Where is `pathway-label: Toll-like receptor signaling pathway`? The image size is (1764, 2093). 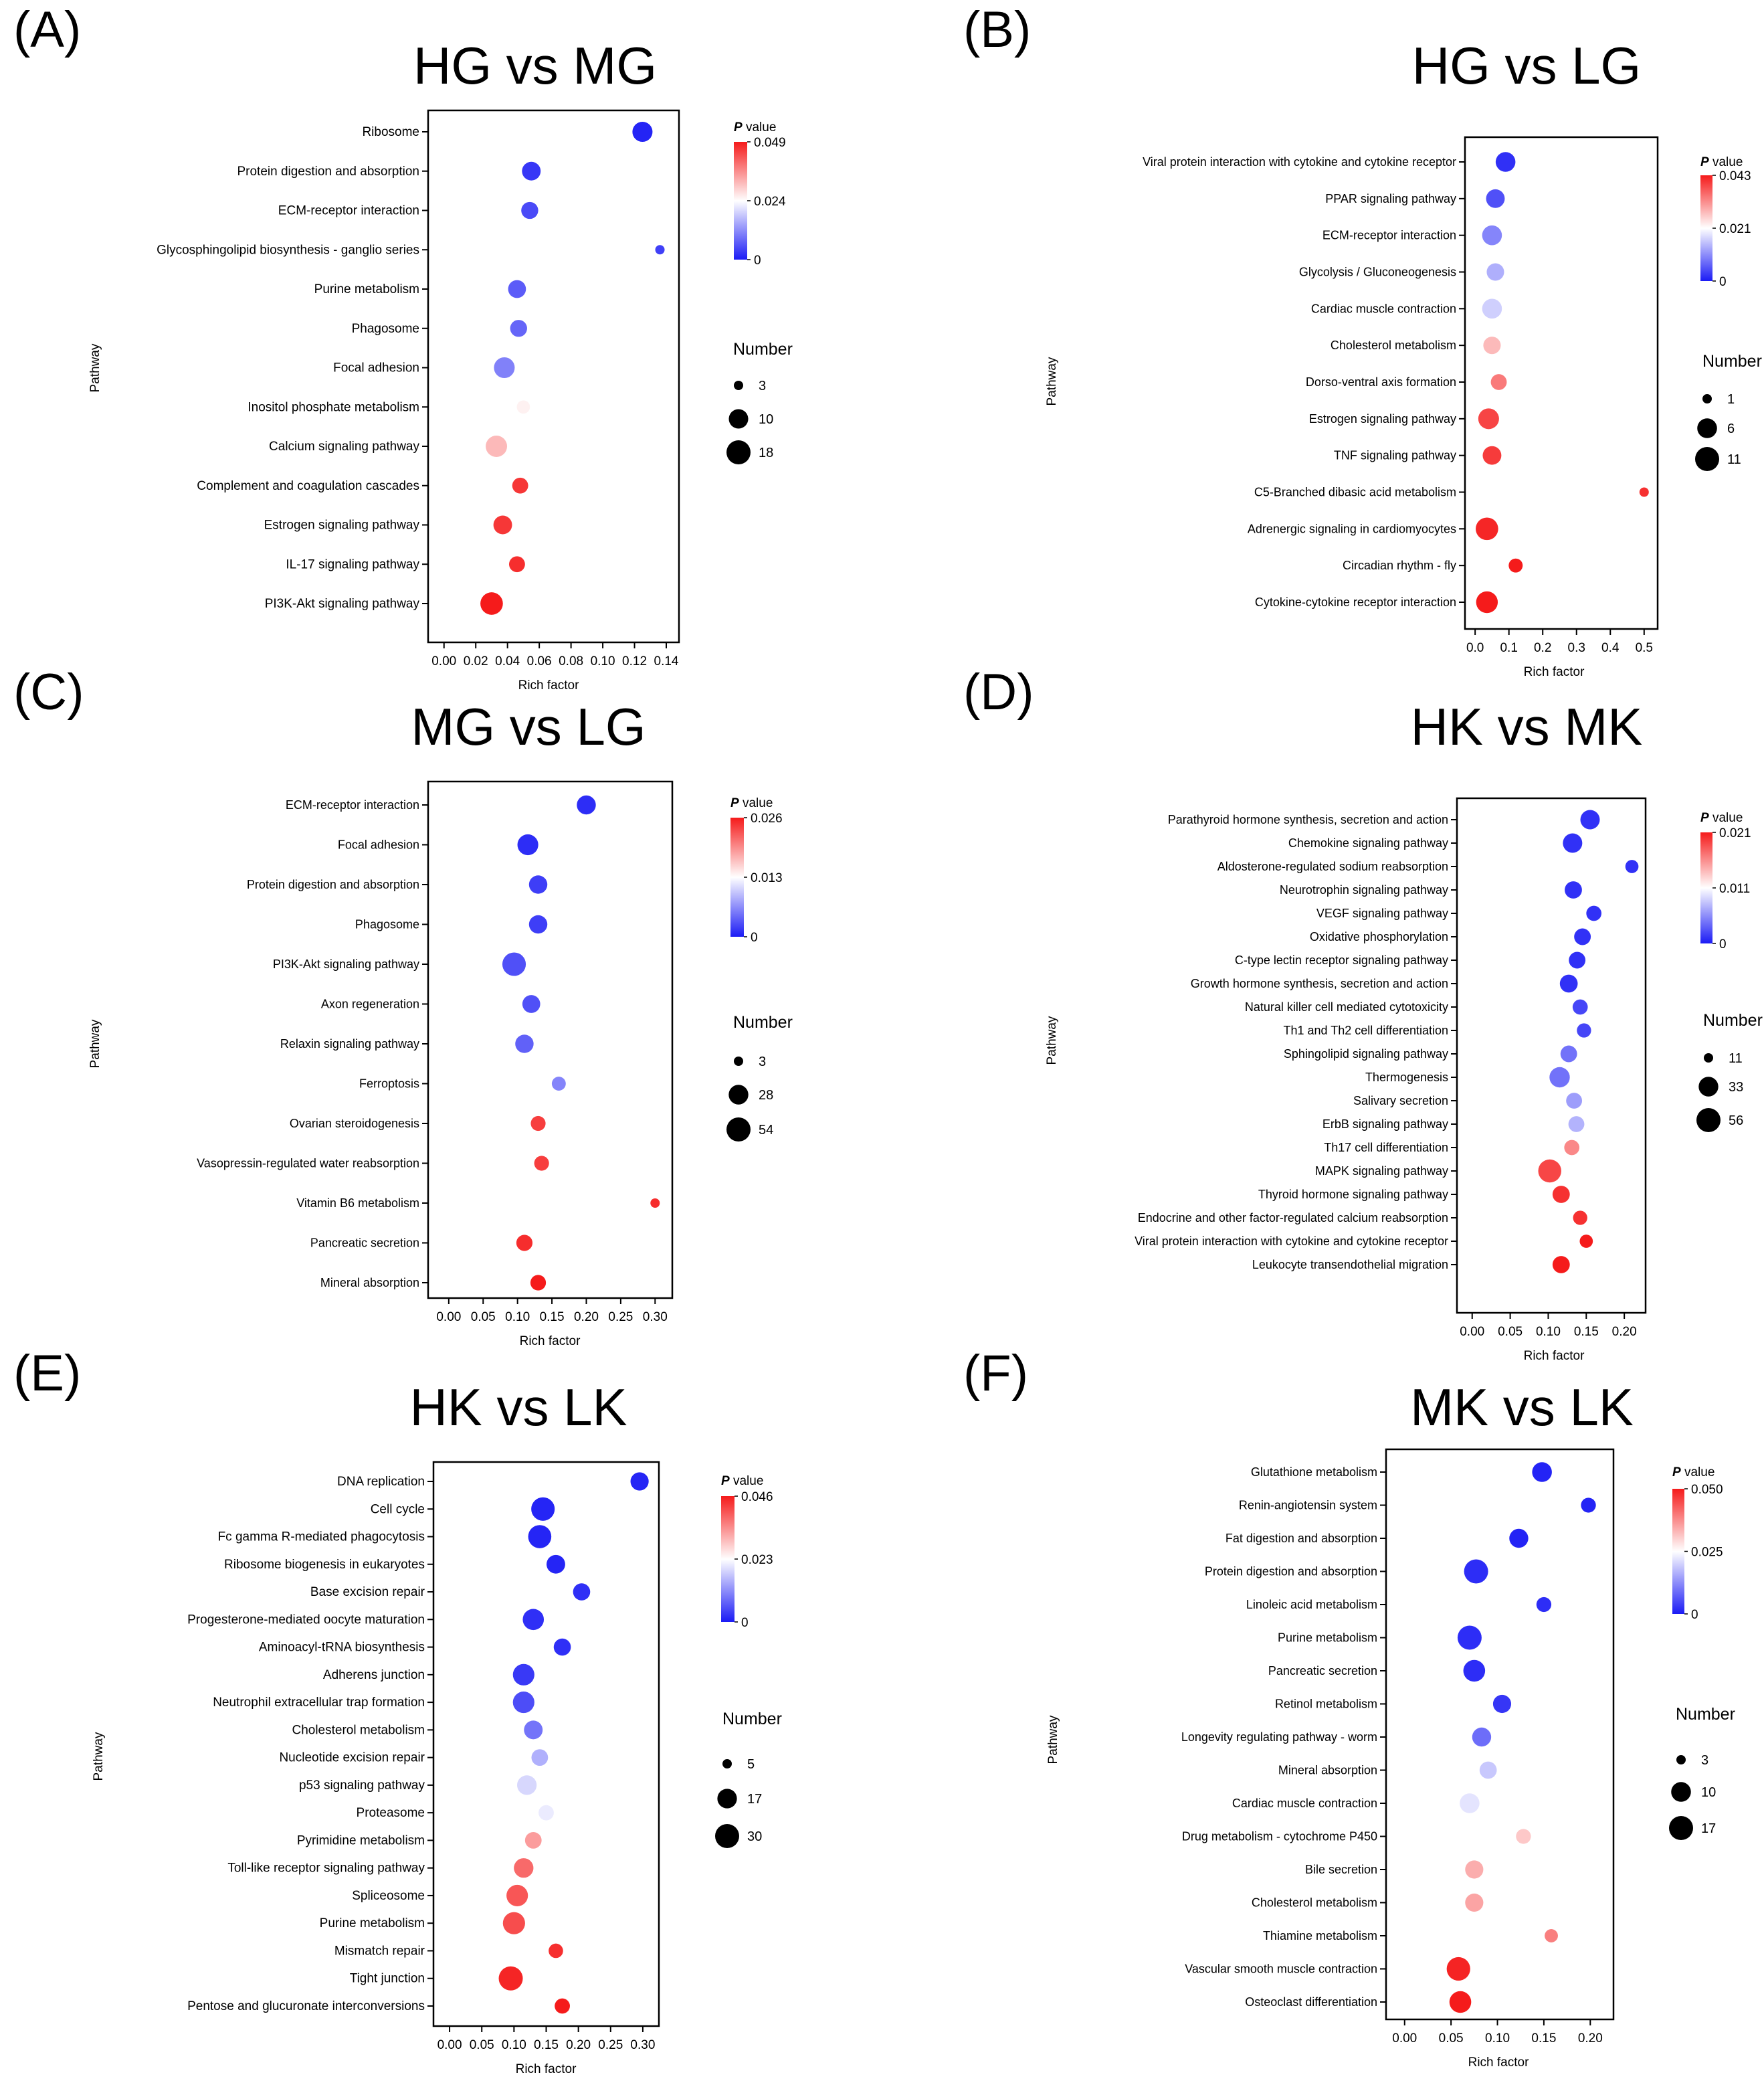
pathway-label: Toll-like receptor signaling pathway is located at coordinates (326, 1868).